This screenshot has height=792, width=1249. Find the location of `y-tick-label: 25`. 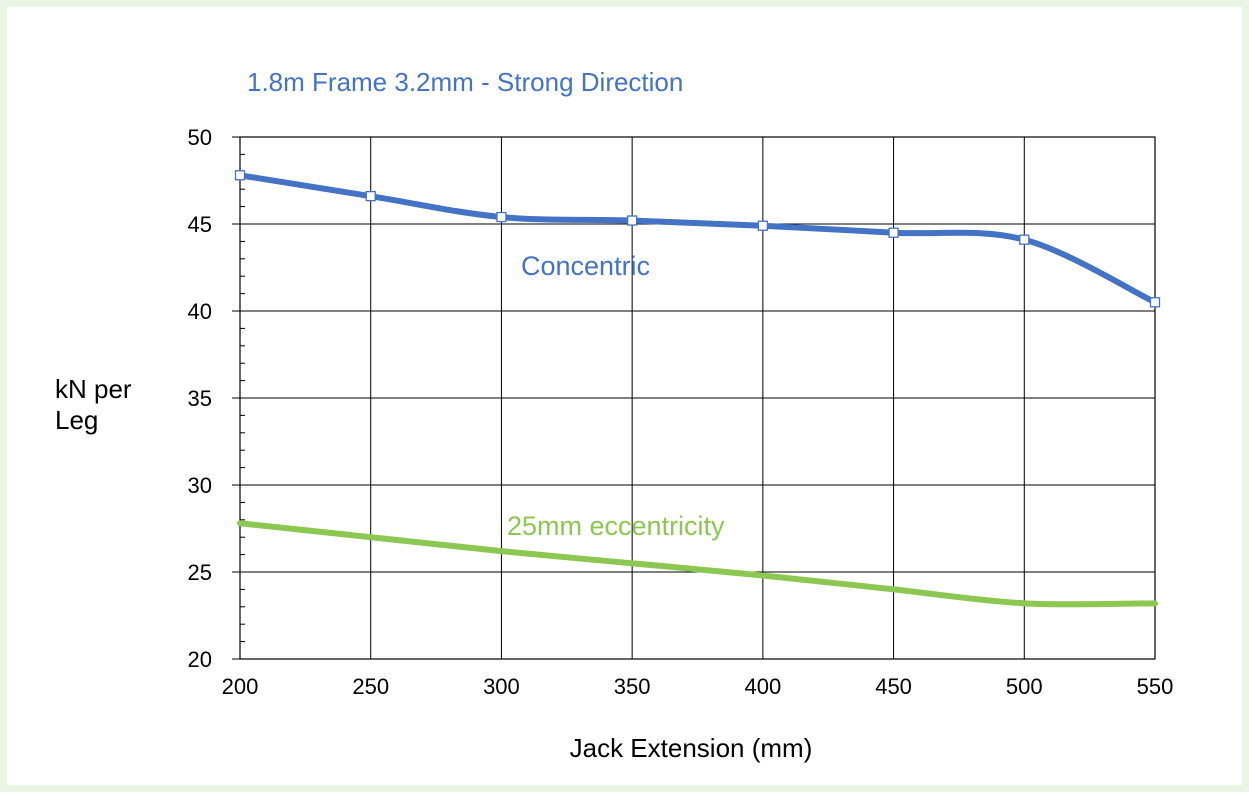

y-tick-label: 25 is located at coordinates (200, 572).